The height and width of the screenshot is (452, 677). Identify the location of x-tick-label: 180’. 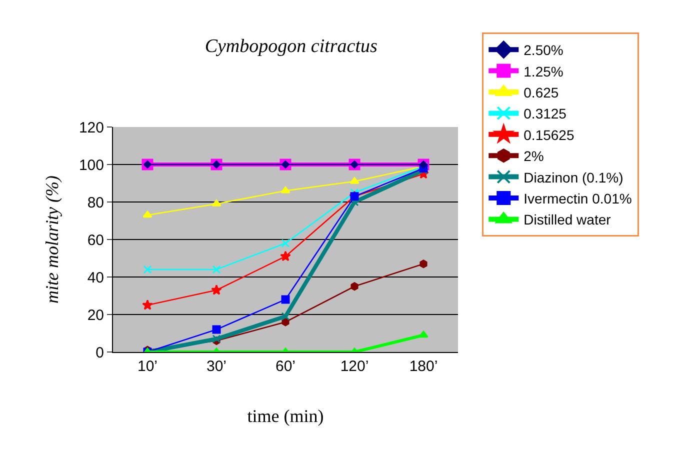
(423, 366).